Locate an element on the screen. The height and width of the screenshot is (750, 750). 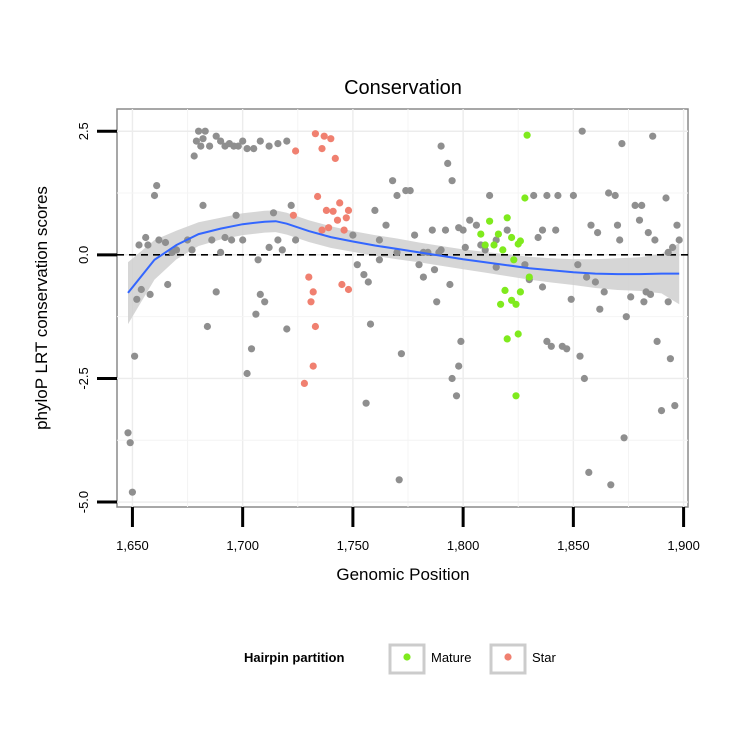
chart-title: Conservation is located at coordinates (403, 88).